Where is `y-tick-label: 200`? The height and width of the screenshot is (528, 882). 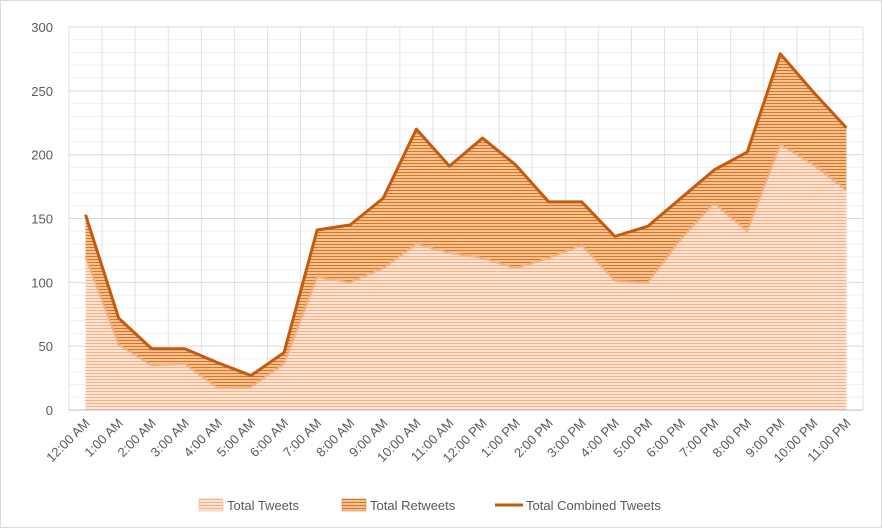 y-tick-label: 200 is located at coordinates (42, 155).